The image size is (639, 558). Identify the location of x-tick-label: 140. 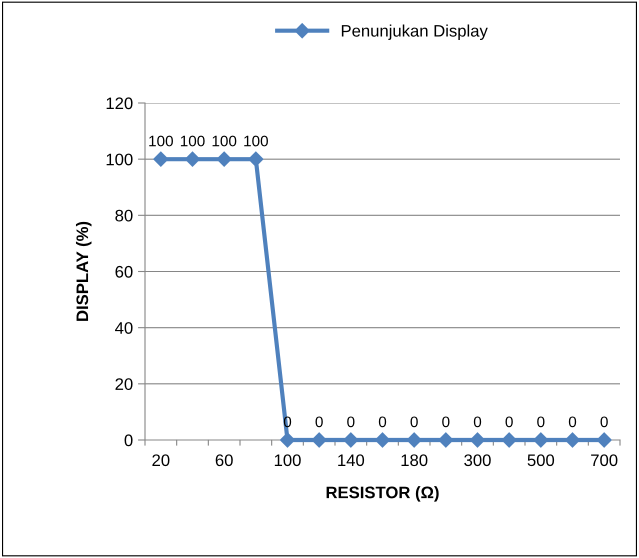
(351, 460).